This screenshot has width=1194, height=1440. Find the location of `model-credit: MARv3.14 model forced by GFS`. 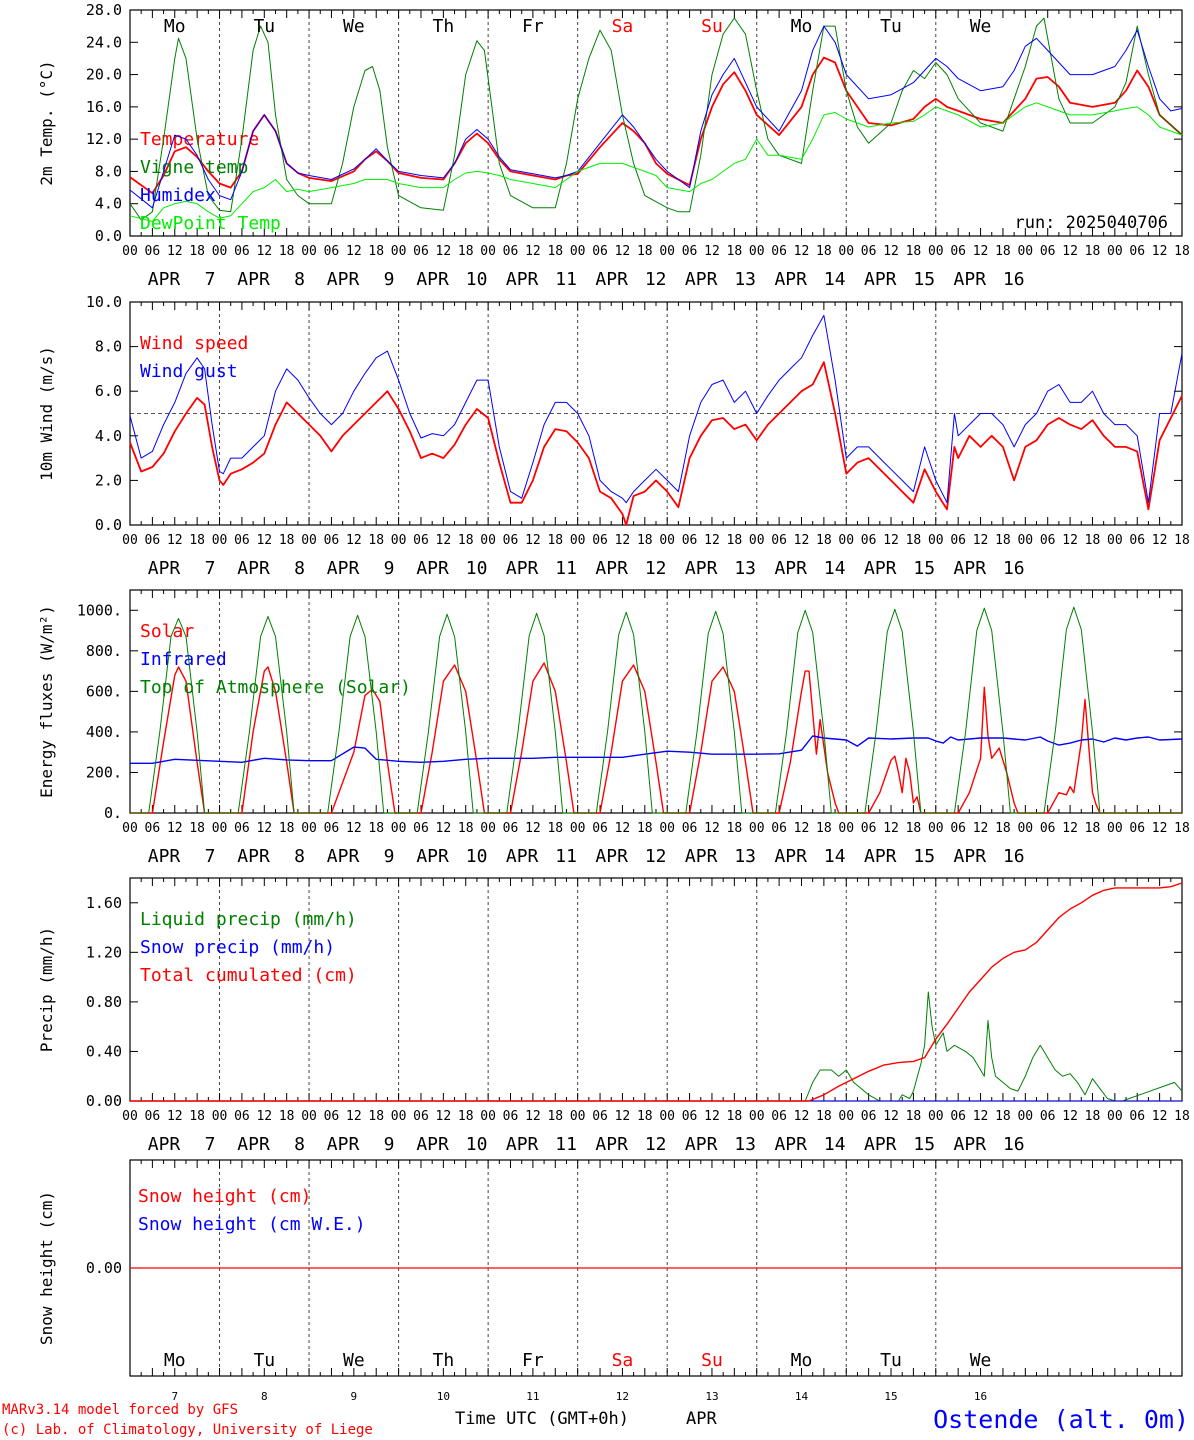

model-credit: MARv3.14 model forced by GFS is located at coordinates (120, 1410).